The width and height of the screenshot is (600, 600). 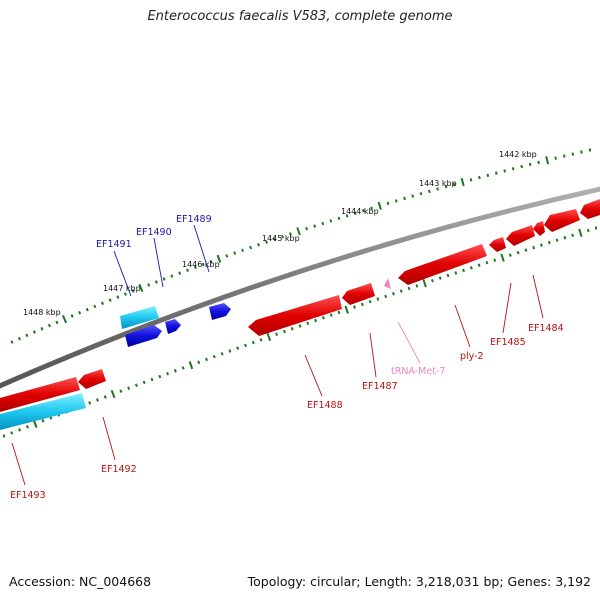 What do you see at coordinates (325, 405) in the screenshot?
I see `label-ef1488: EF1488` at bounding box center [325, 405].